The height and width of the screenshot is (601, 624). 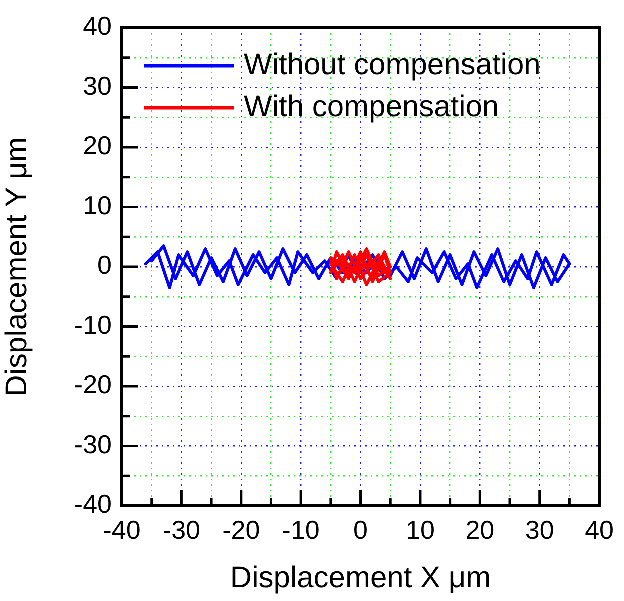 I want to click on y-tick-label: -20, so click(x=93, y=385).